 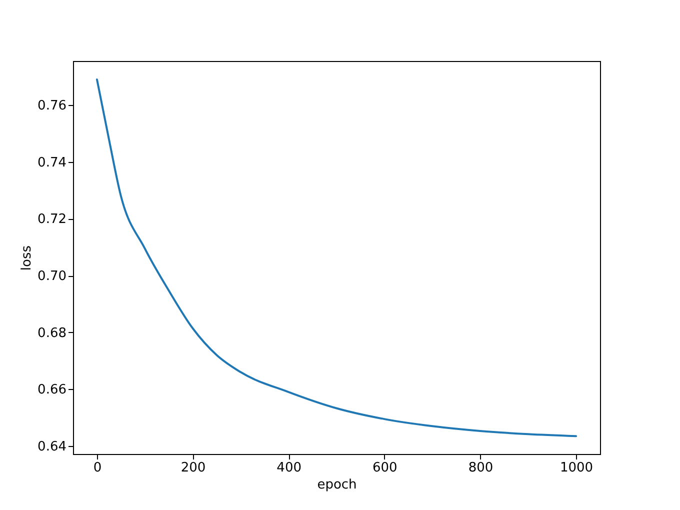 I want to click on y-tick-label: 0.64, so click(x=52, y=447).